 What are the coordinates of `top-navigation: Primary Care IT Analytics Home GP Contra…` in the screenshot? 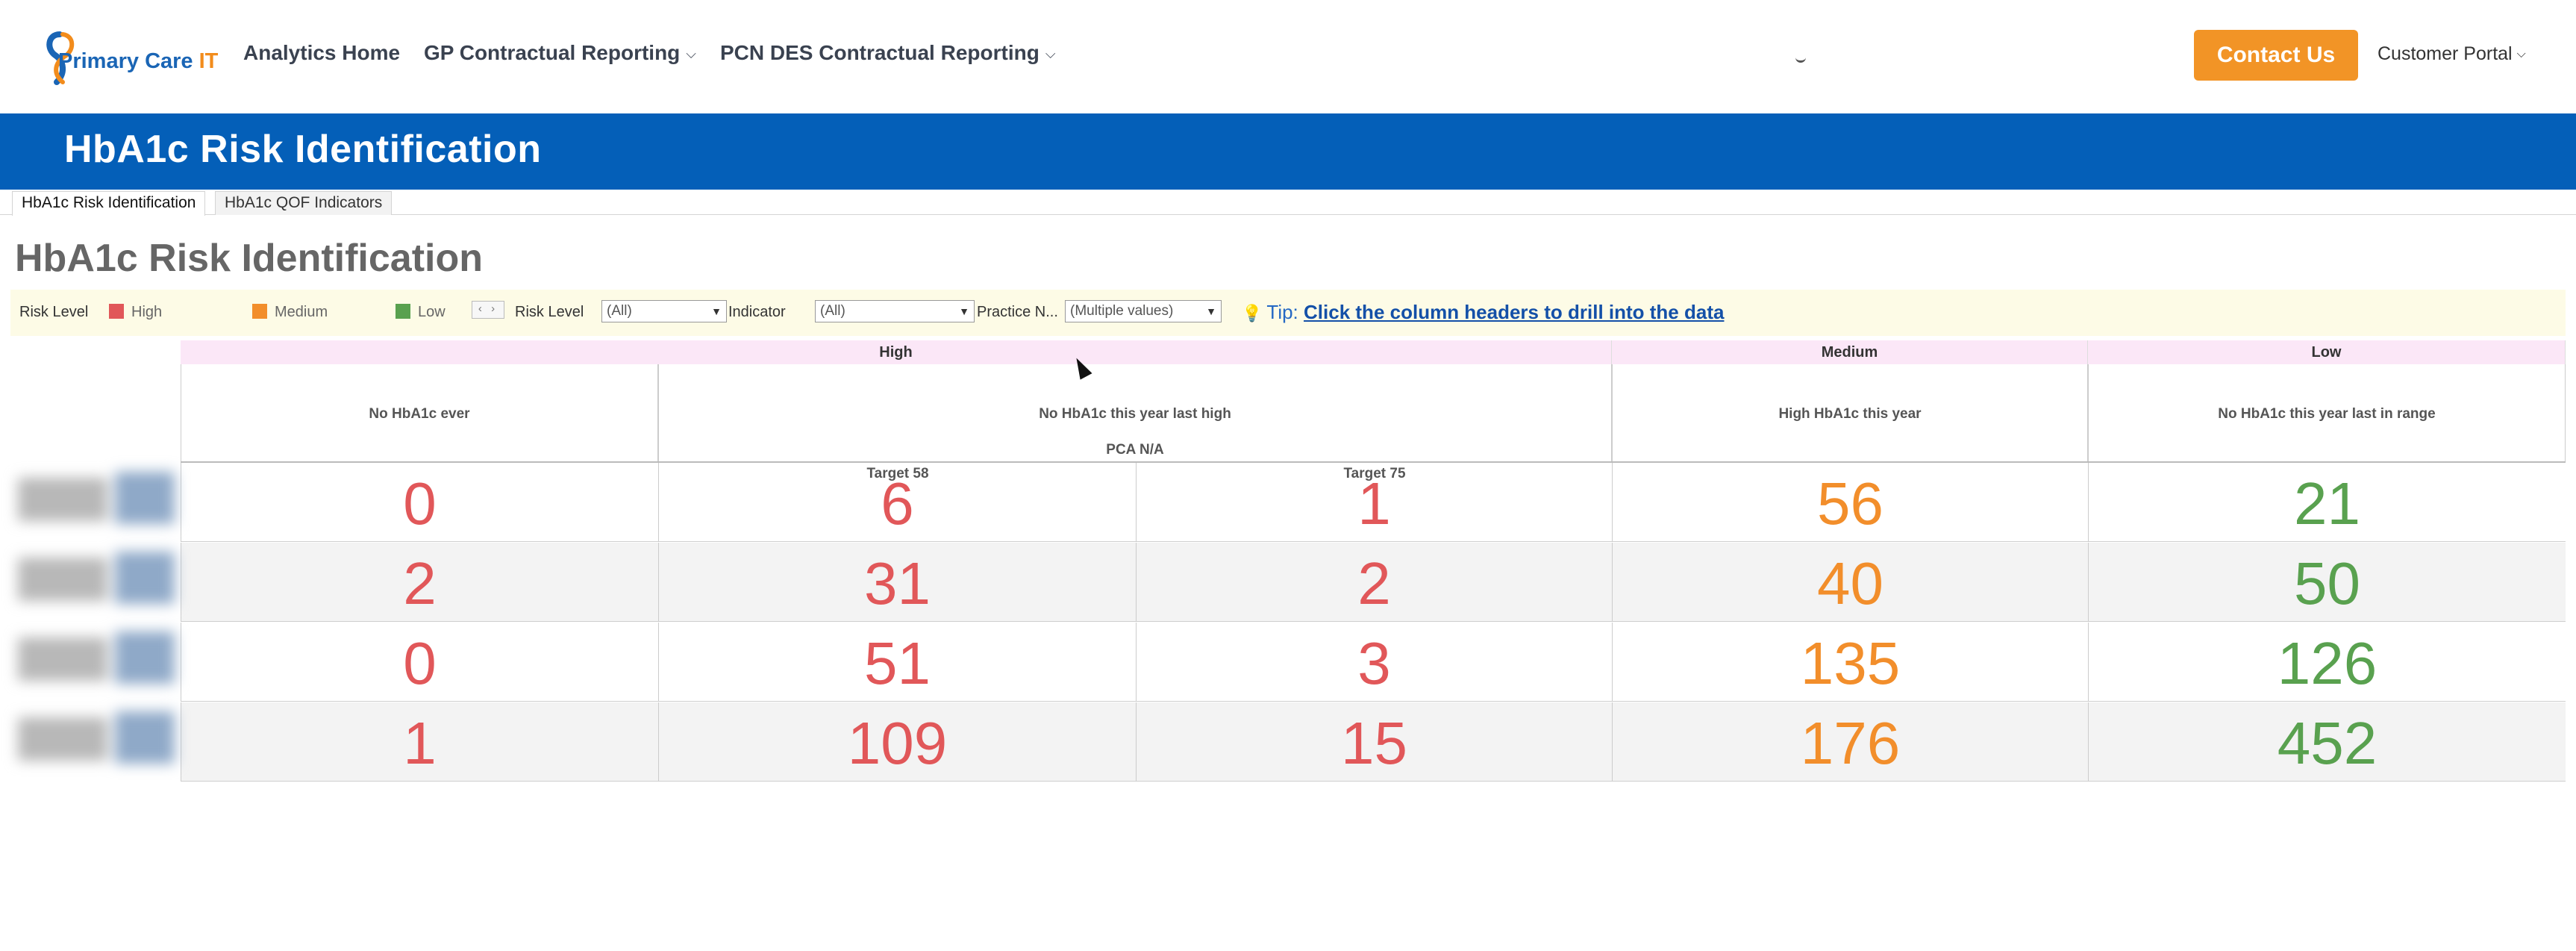 It's located at (1288, 57).